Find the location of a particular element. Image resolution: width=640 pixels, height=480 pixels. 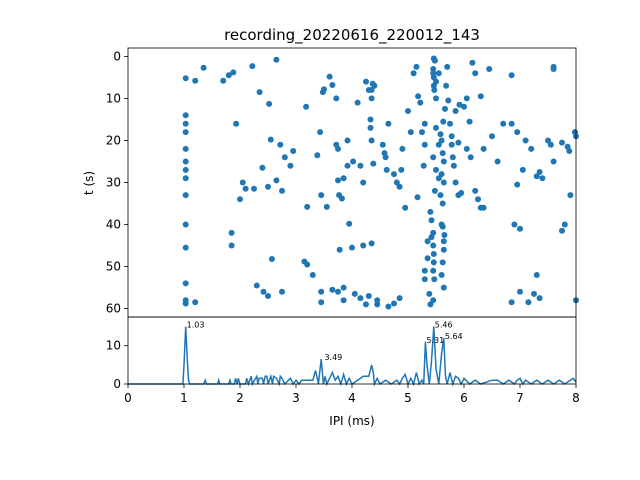

histogram-y-ticks: 0 10 is located at coordinates (117, 365).